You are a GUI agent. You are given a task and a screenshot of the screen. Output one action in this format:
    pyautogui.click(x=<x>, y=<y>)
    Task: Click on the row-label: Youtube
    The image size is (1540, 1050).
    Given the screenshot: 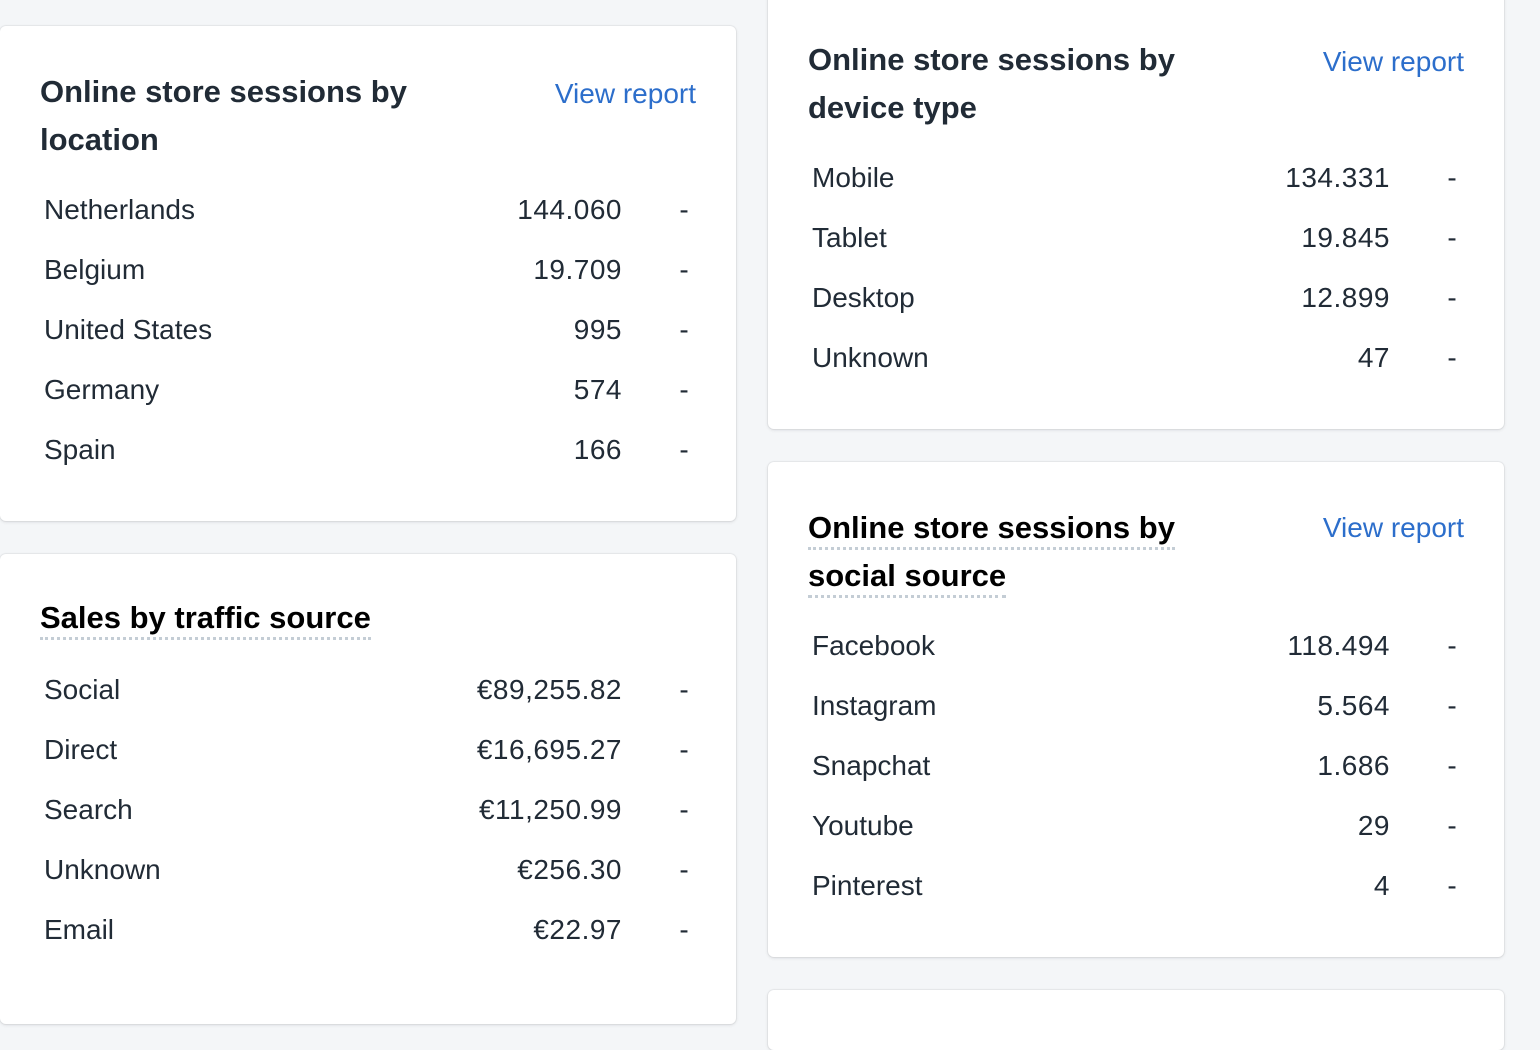 What is the action you would take?
    pyautogui.click(x=863, y=825)
    